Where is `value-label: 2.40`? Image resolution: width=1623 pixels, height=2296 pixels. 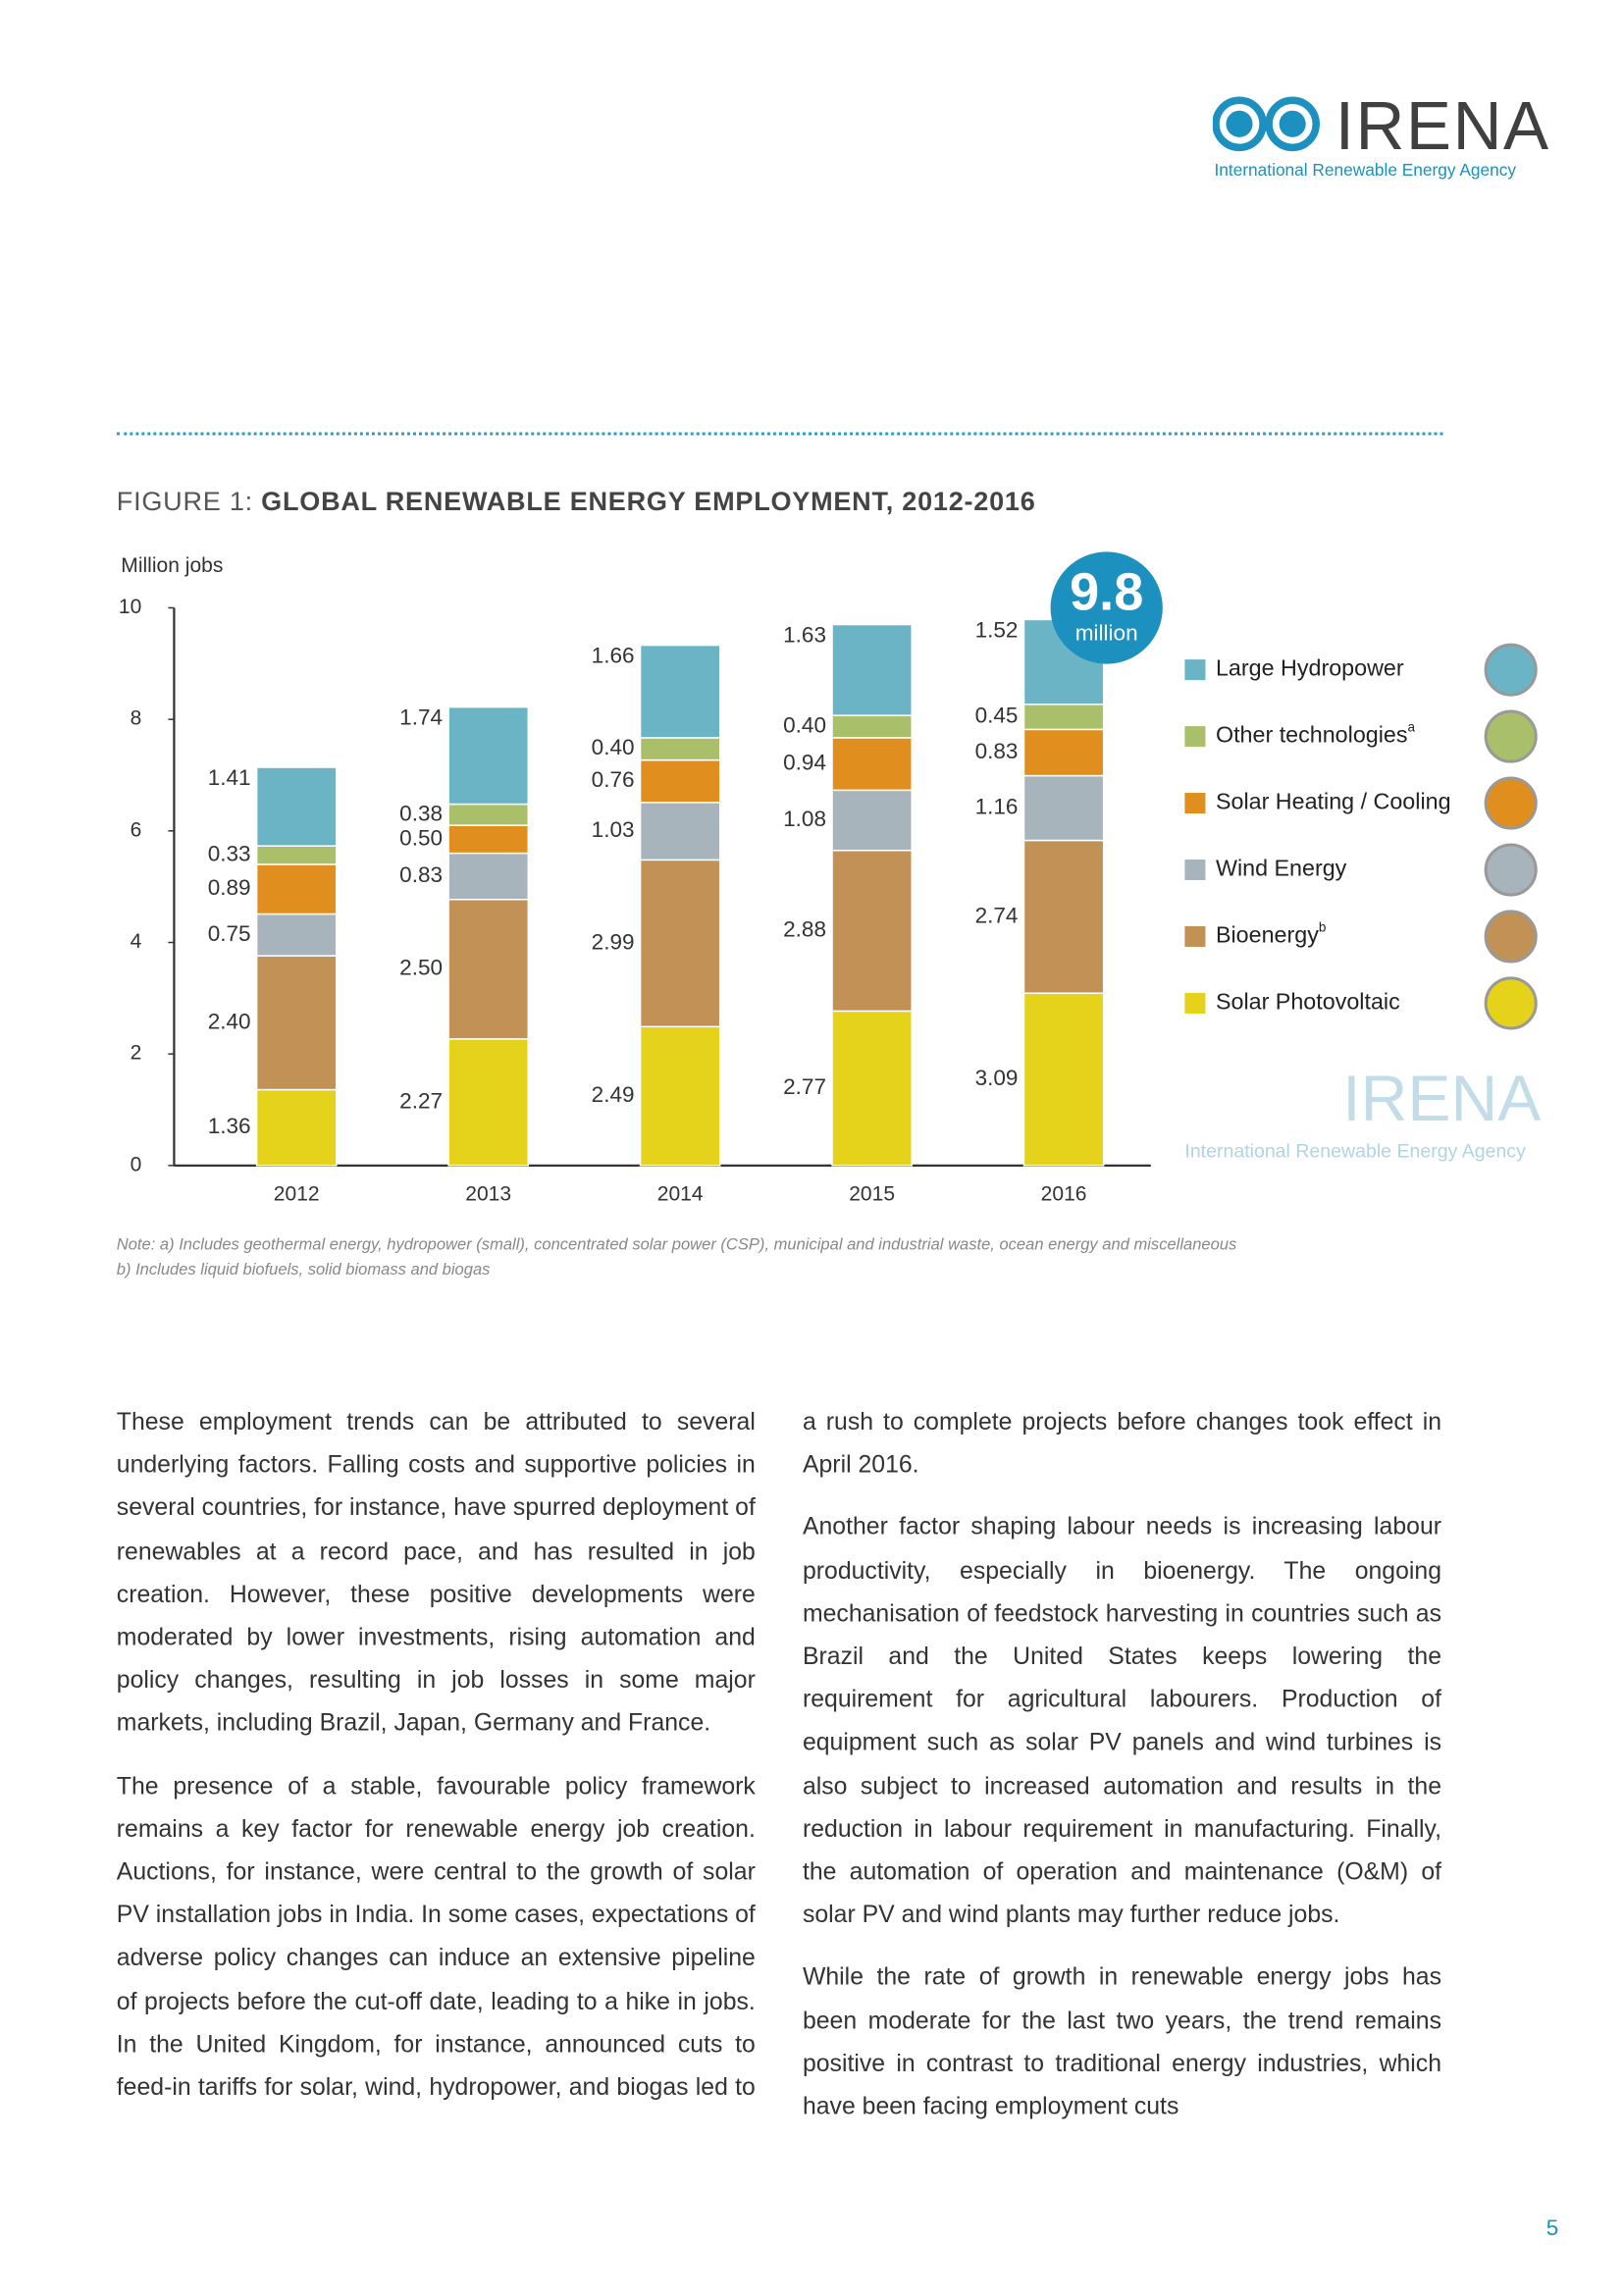
value-label: 2.40 is located at coordinates (229, 1021).